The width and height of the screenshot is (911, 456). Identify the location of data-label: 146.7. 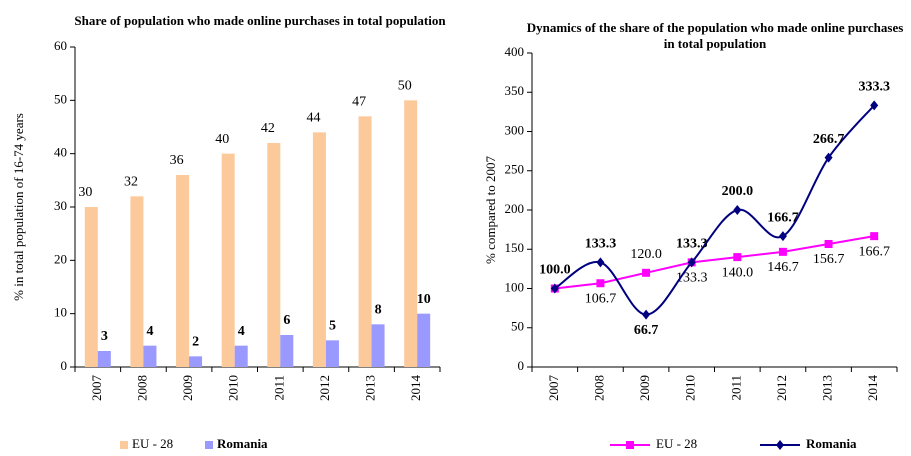
(783, 267).